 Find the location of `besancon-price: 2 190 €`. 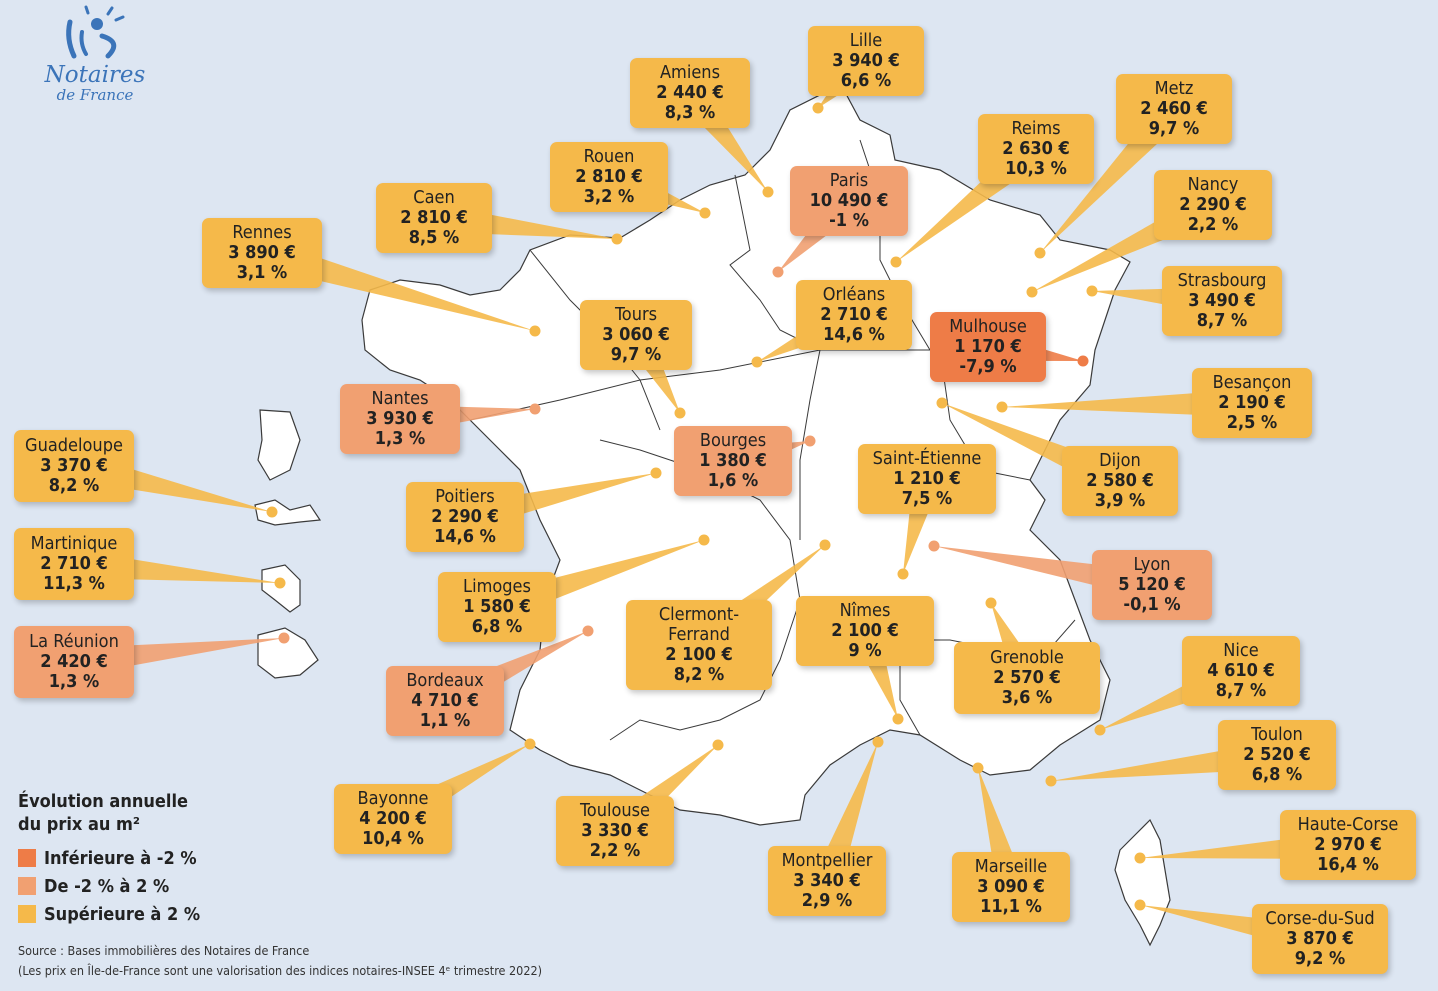

besancon-price: 2 190 € is located at coordinates (1252, 402).